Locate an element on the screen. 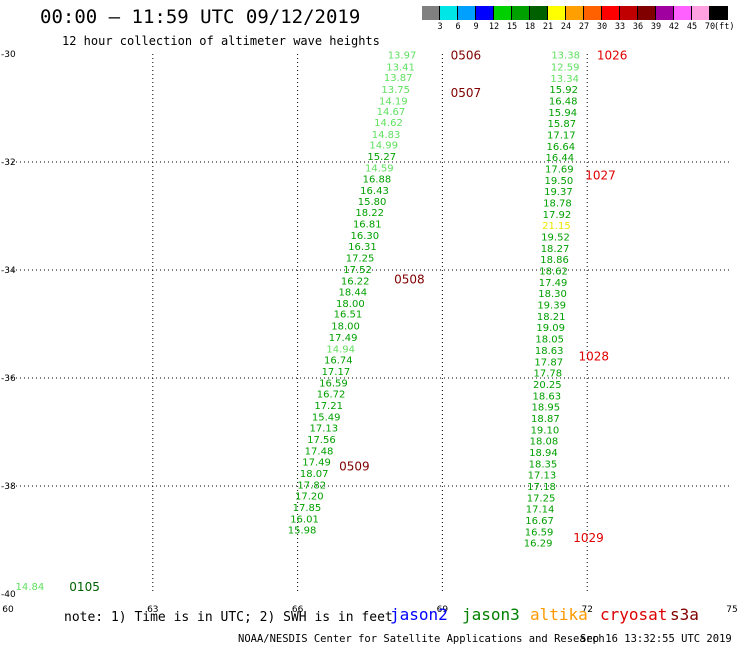 Image resolution: width=740 pixels, height=650 pixels. color-legend-label: 18 is located at coordinates (530, 27).